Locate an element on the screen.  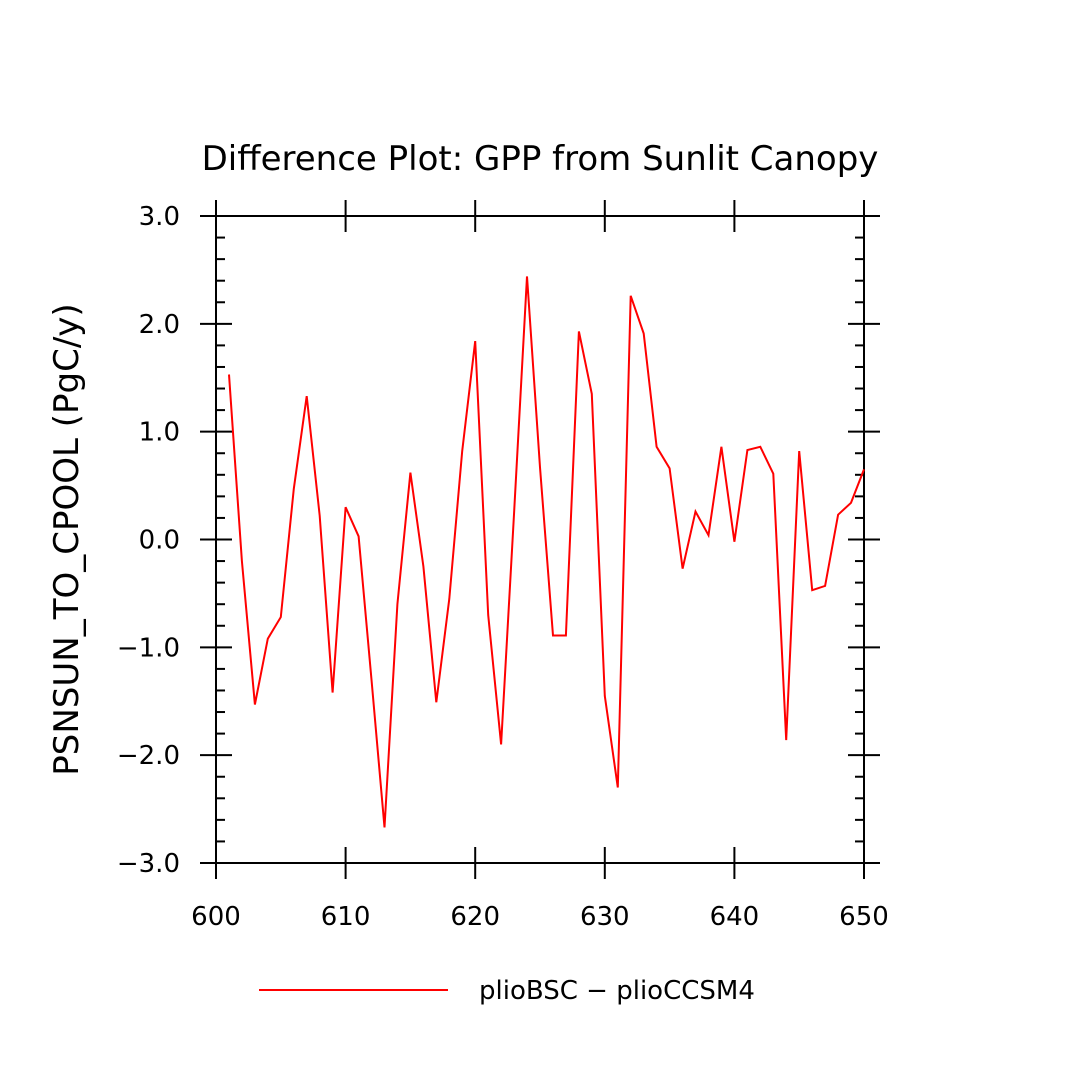
chart-title: Difference Plot: GPP from Sunlit Canopy is located at coordinates (540, 159).